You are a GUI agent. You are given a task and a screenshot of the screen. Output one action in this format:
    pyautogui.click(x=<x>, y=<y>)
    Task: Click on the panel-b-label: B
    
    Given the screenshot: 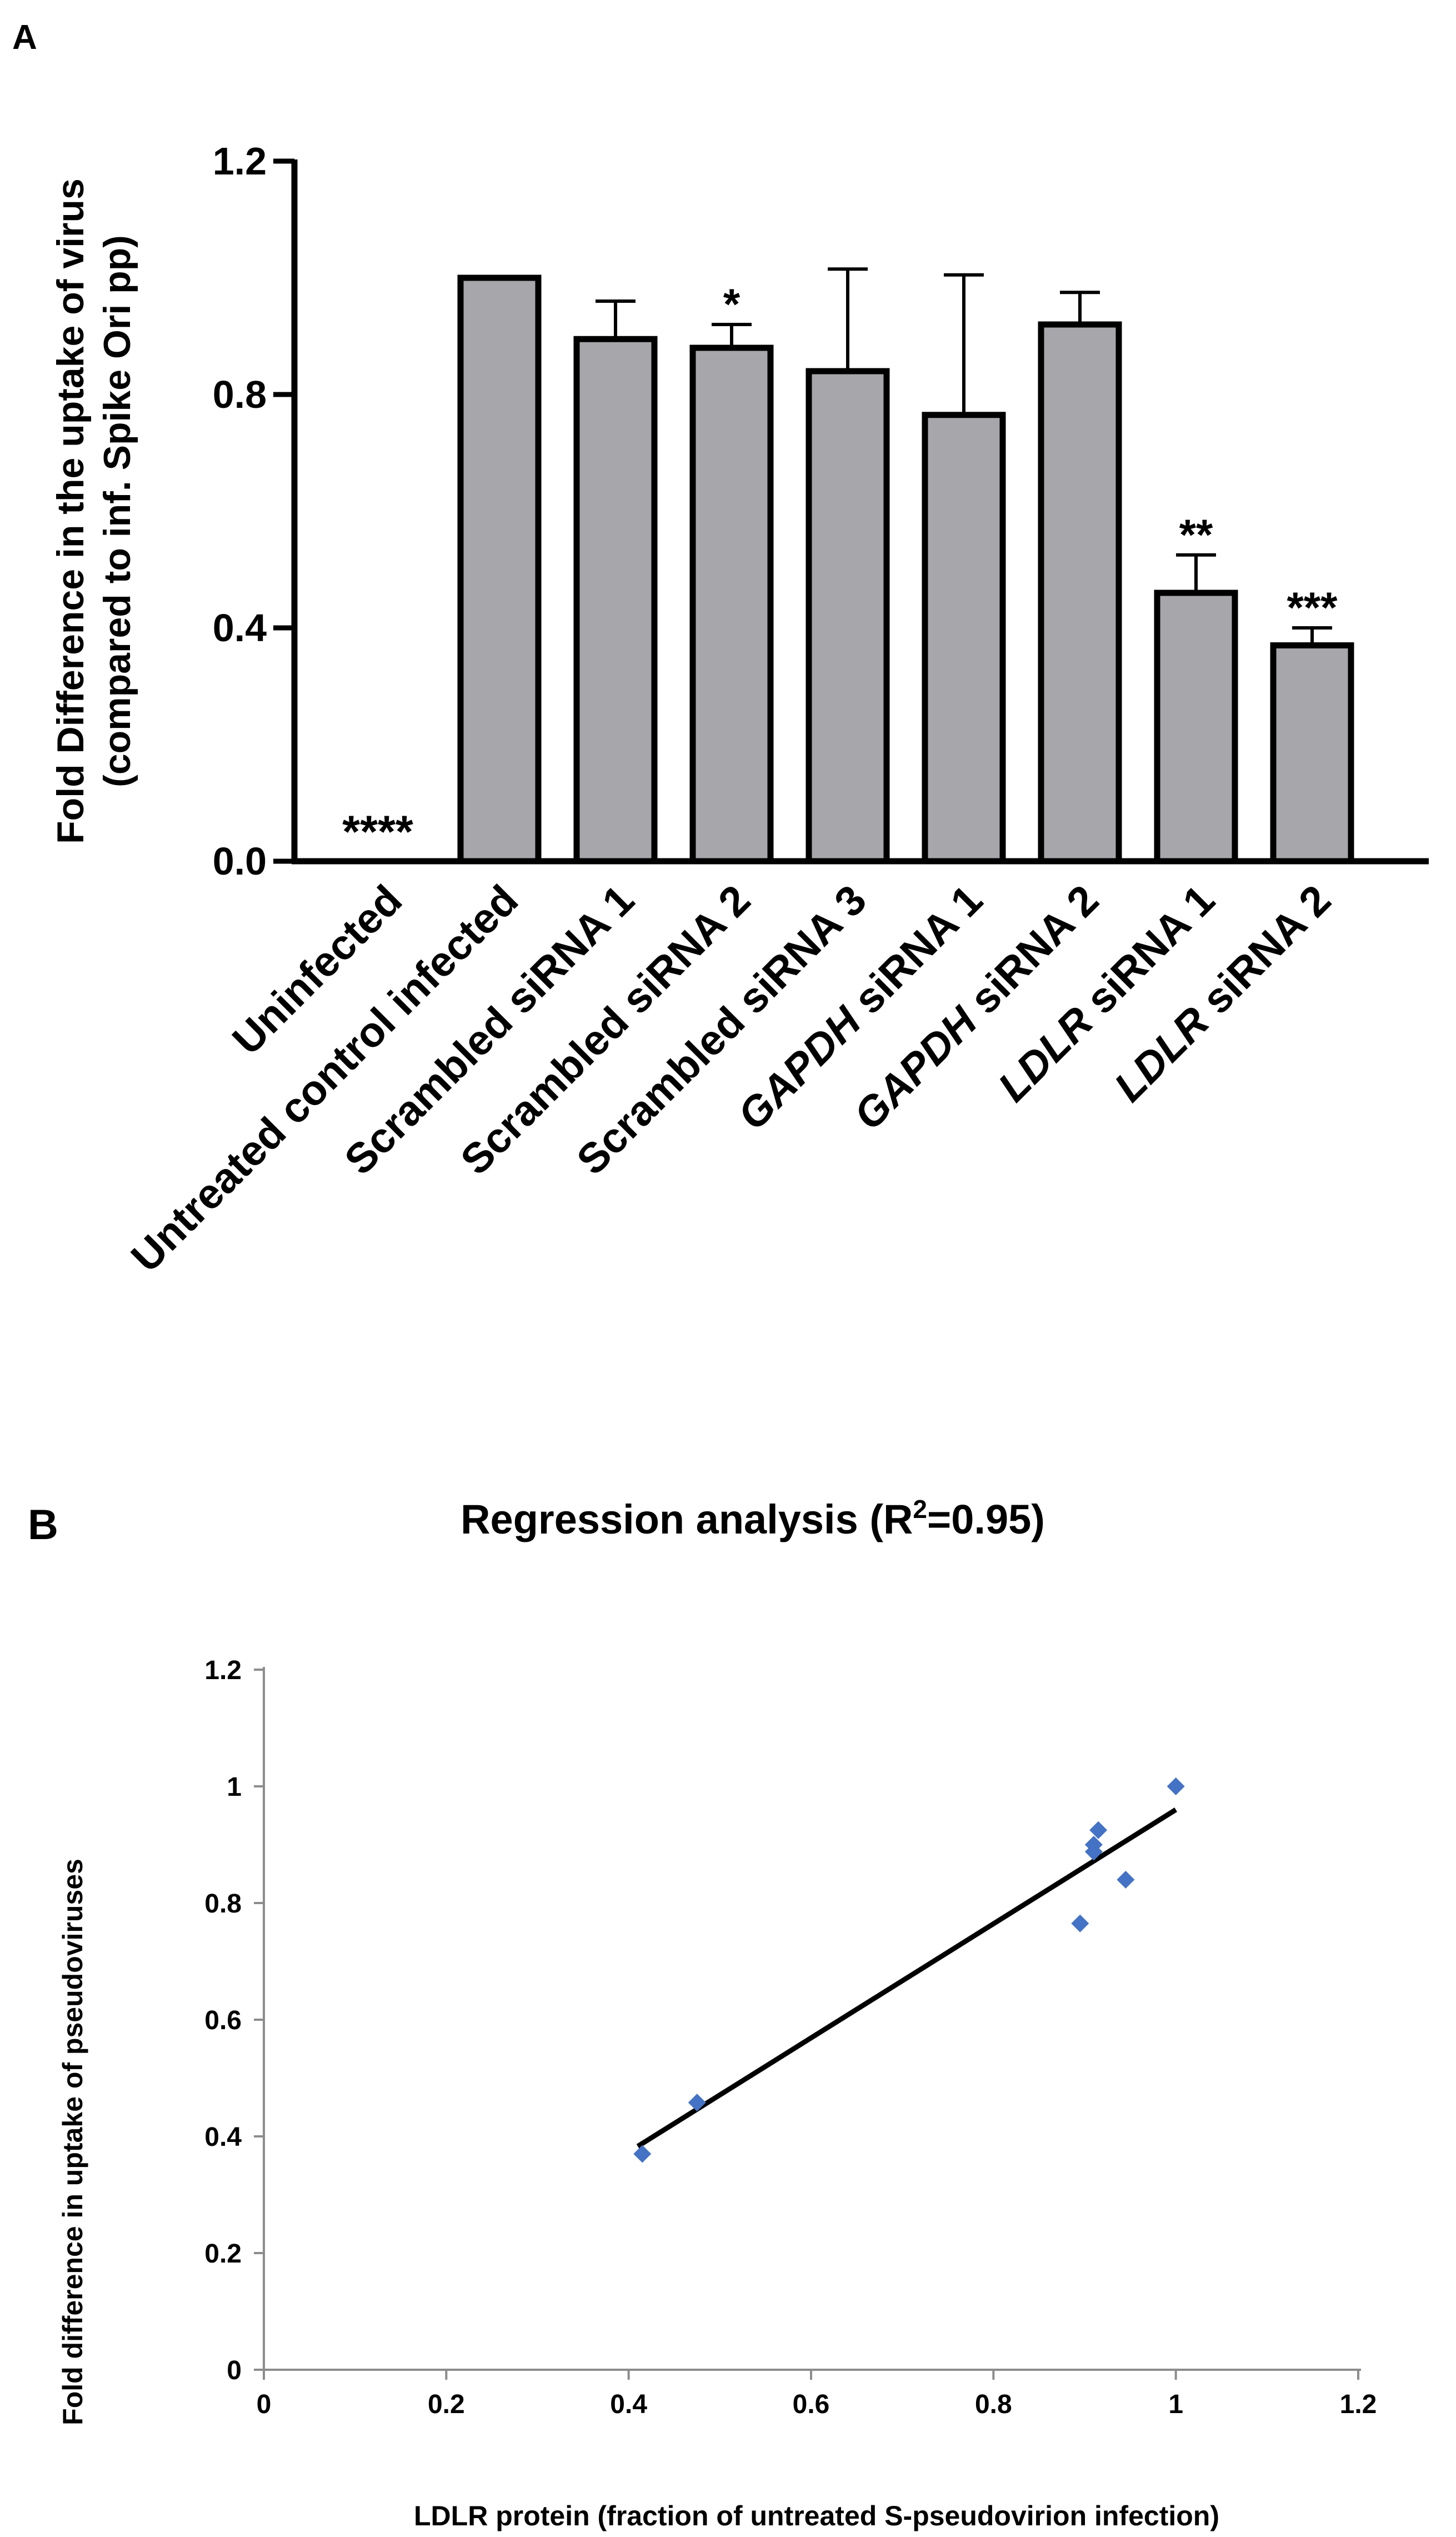 What is the action you would take?
    pyautogui.click(x=43, y=1525)
    